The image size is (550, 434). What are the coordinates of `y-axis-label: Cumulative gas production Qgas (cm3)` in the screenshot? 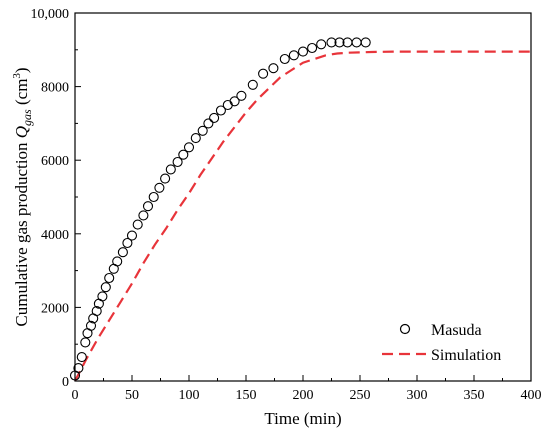 It's located at (22, 196).